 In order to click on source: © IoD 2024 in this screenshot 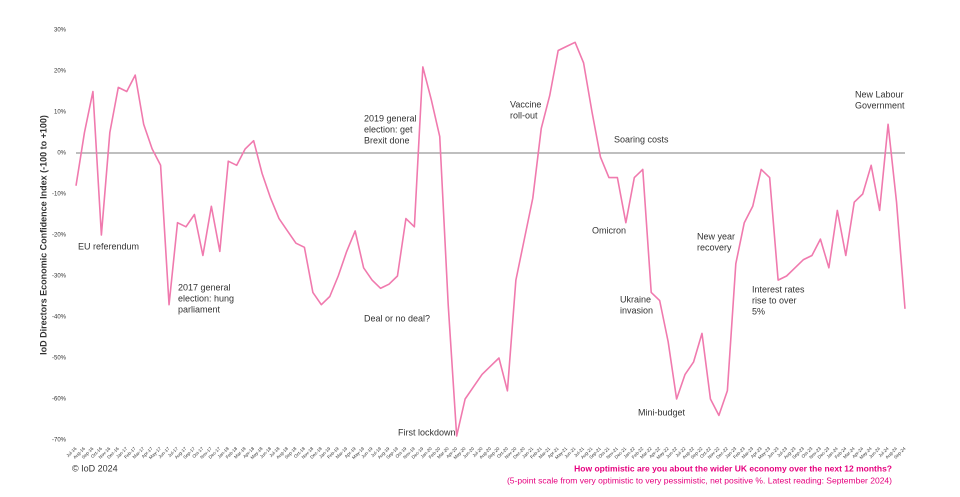, I will do `click(95, 468)`.